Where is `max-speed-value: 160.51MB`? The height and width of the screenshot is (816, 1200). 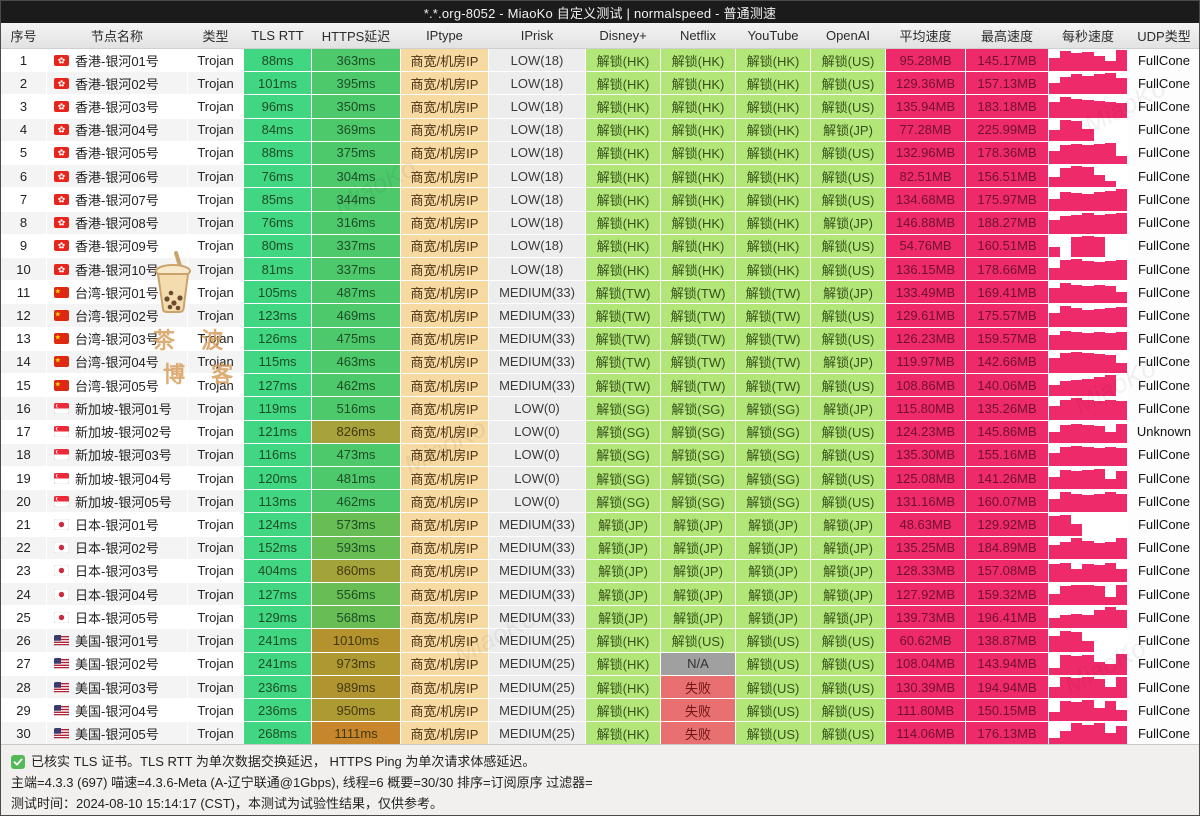
max-speed-value: 160.51MB is located at coordinates (1007, 245).